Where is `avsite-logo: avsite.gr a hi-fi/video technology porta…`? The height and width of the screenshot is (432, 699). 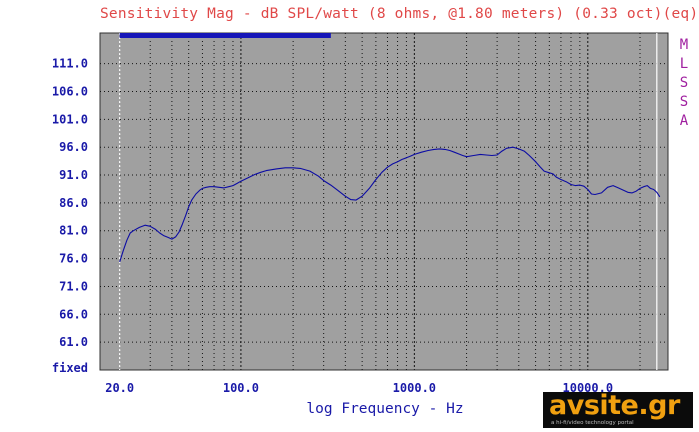 avsite-logo: avsite.gr a hi-fi/video technology porta… is located at coordinates (618, 410).